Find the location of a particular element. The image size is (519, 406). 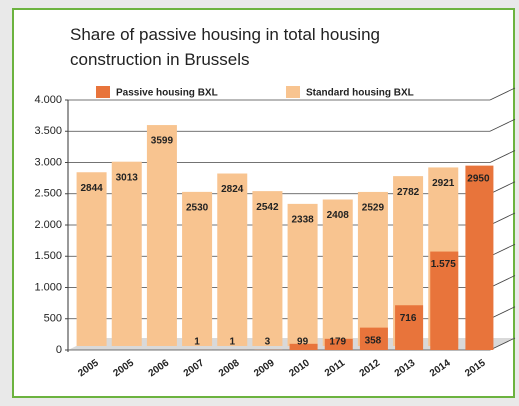

y-tick-label: 1.000 is located at coordinates (48, 287).